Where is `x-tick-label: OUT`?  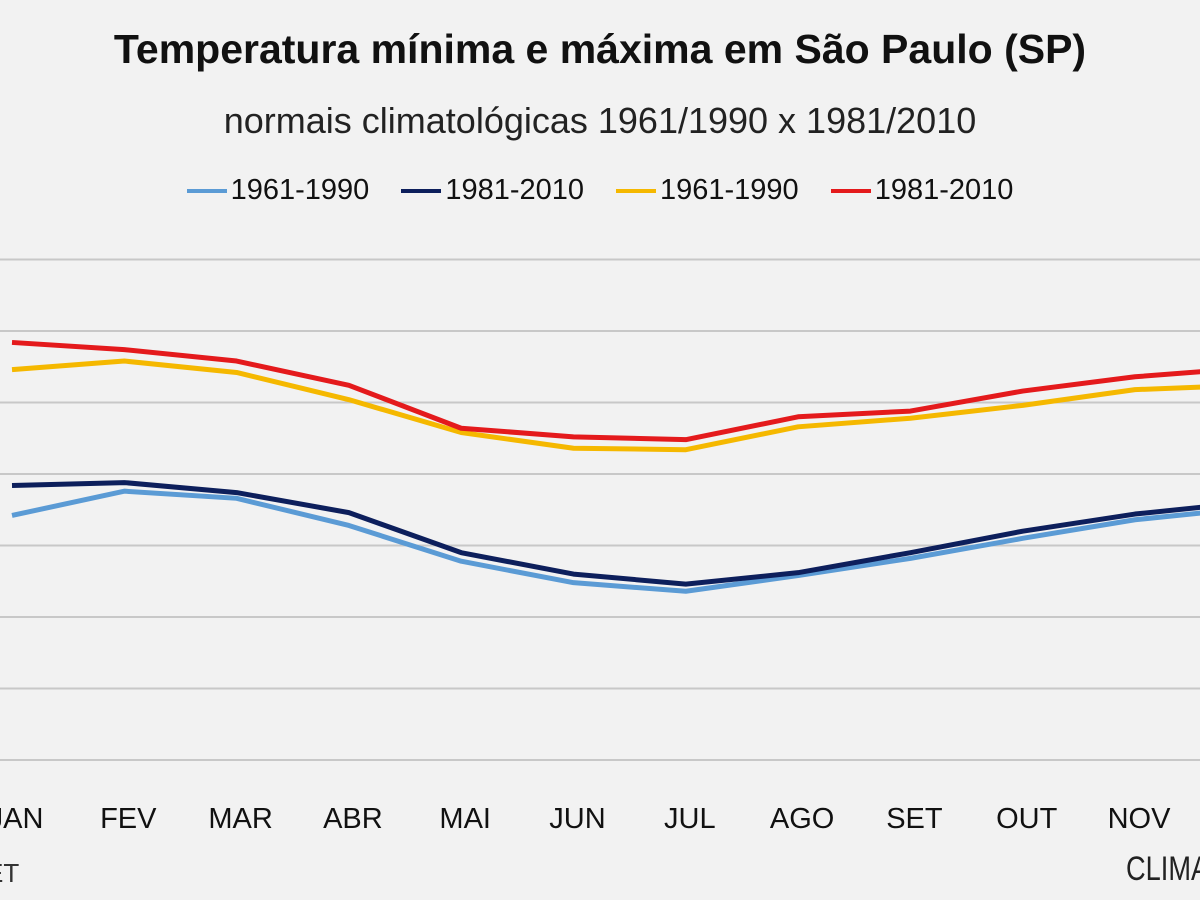 x-tick-label: OUT is located at coordinates (1027, 819).